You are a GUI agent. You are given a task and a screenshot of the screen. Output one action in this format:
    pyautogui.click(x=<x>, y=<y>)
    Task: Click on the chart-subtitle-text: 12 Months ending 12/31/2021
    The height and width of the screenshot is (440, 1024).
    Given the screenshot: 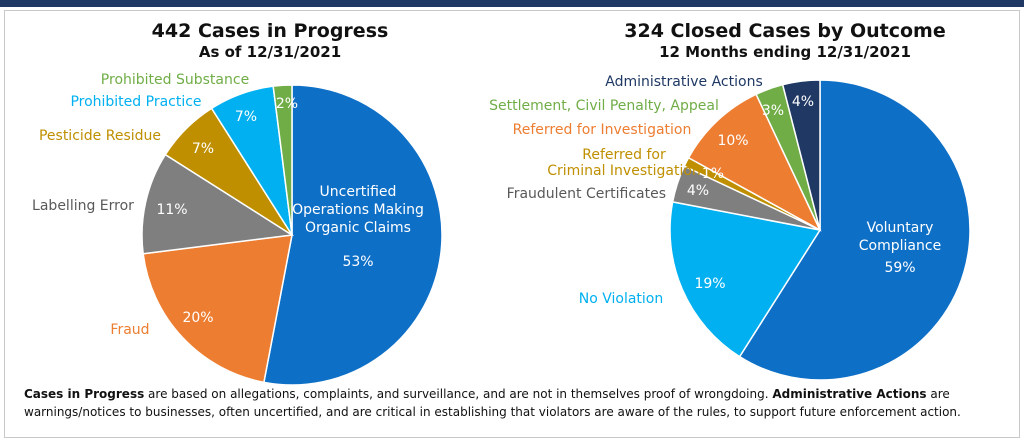 What is the action you would take?
    pyautogui.click(x=785, y=52)
    